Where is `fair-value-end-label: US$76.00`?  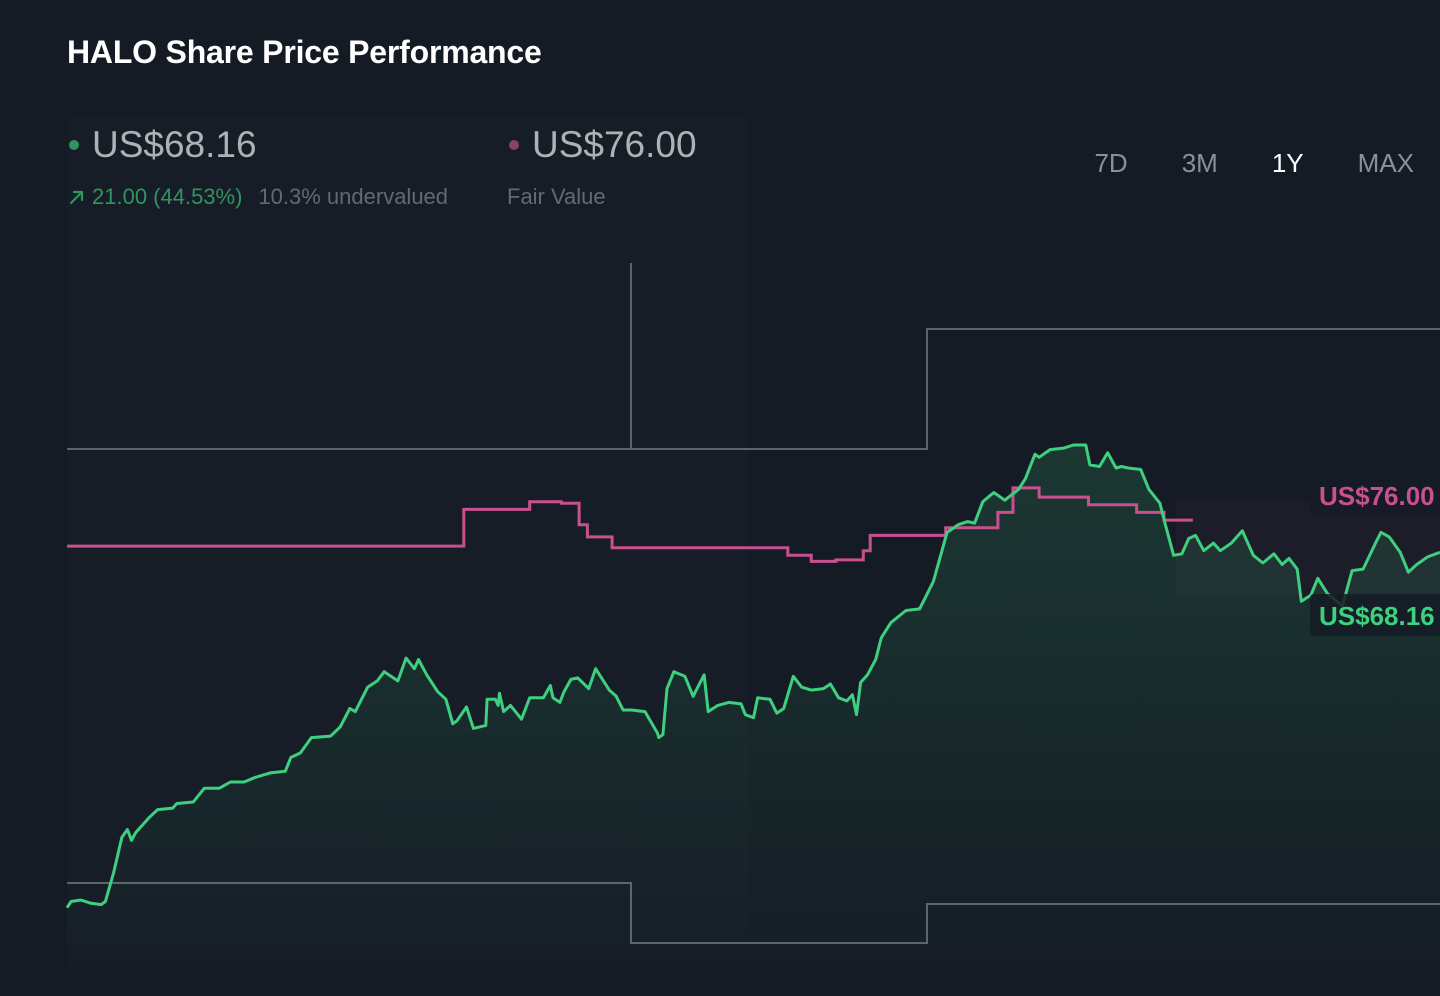
fair-value-end-label: US$76.00 is located at coordinates (1375, 495).